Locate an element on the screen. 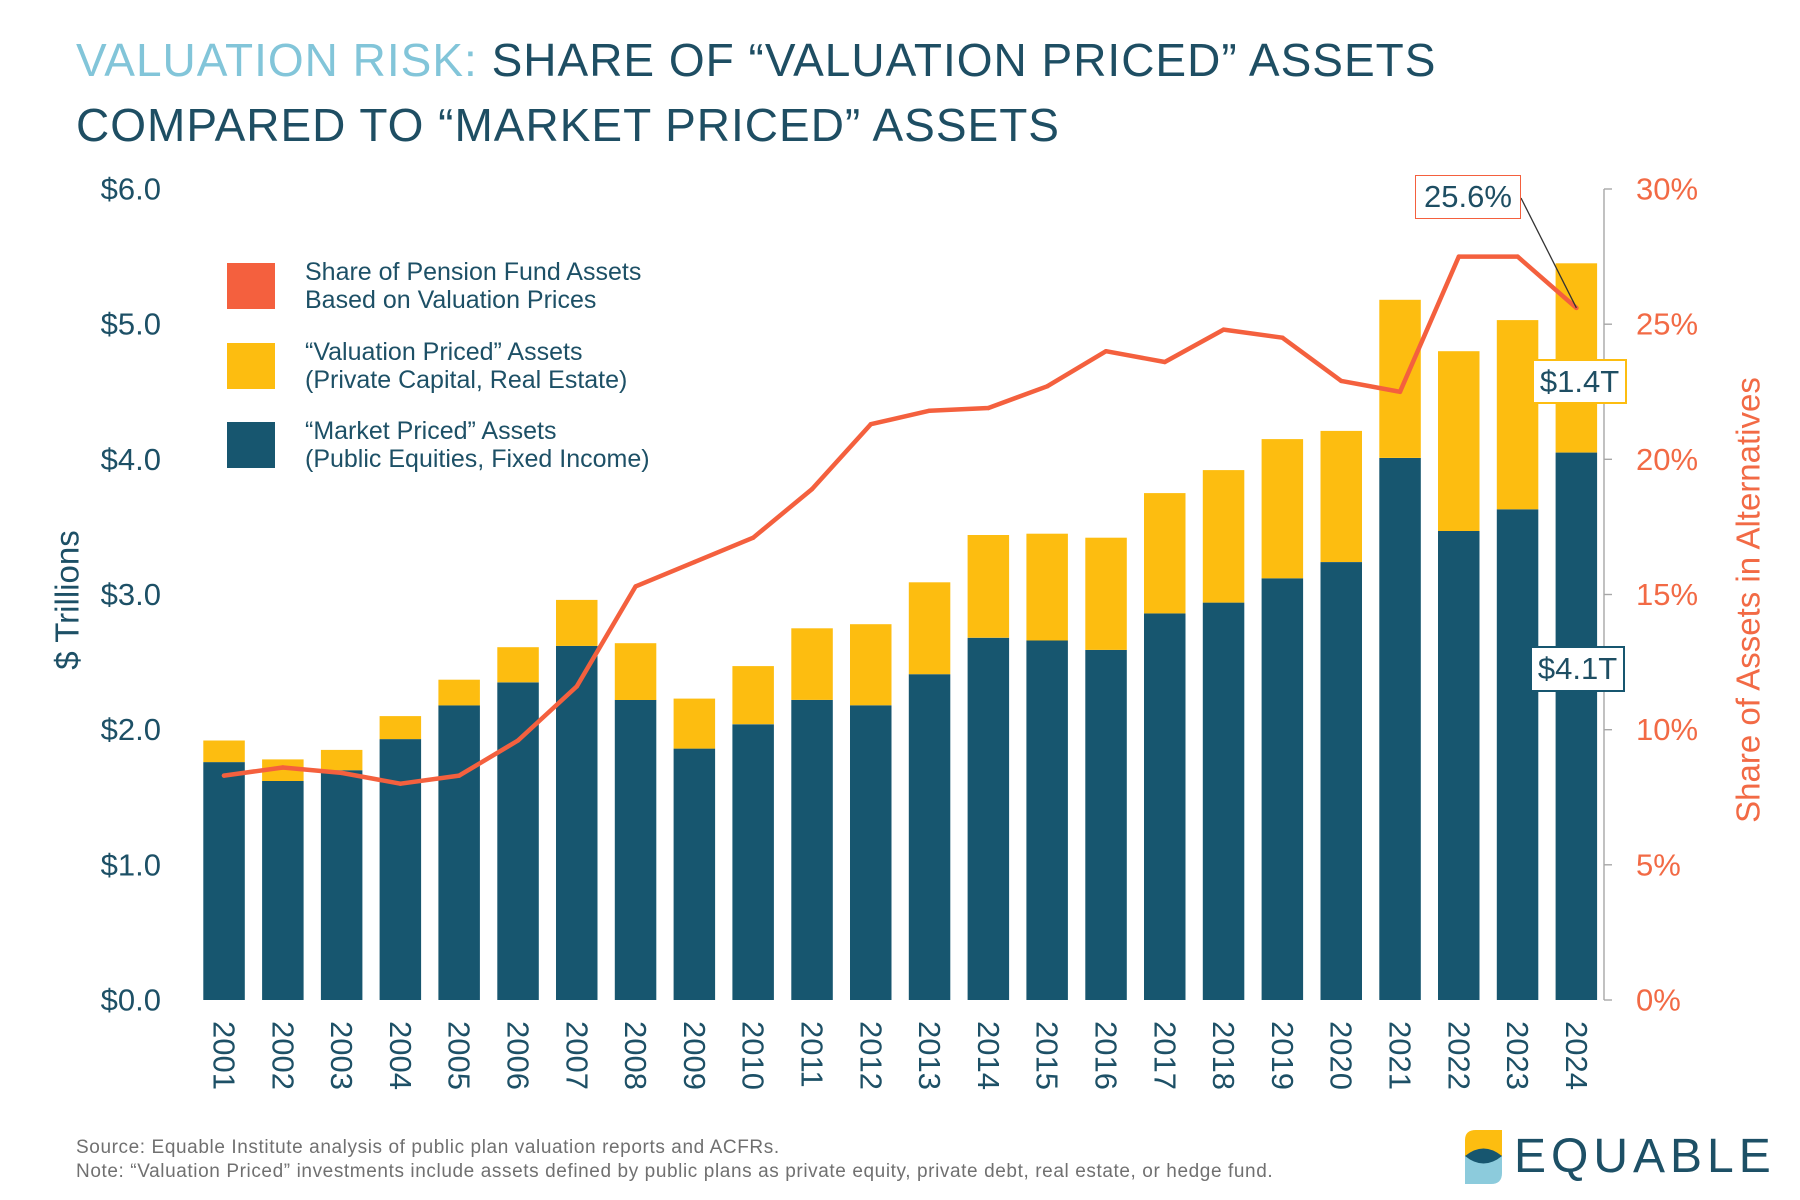 The width and height of the screenshot is (1800, 1200). chart-title-main: SHARE OF “VALUATION PRICED” ASSETS is located at coordinates (964, 60).